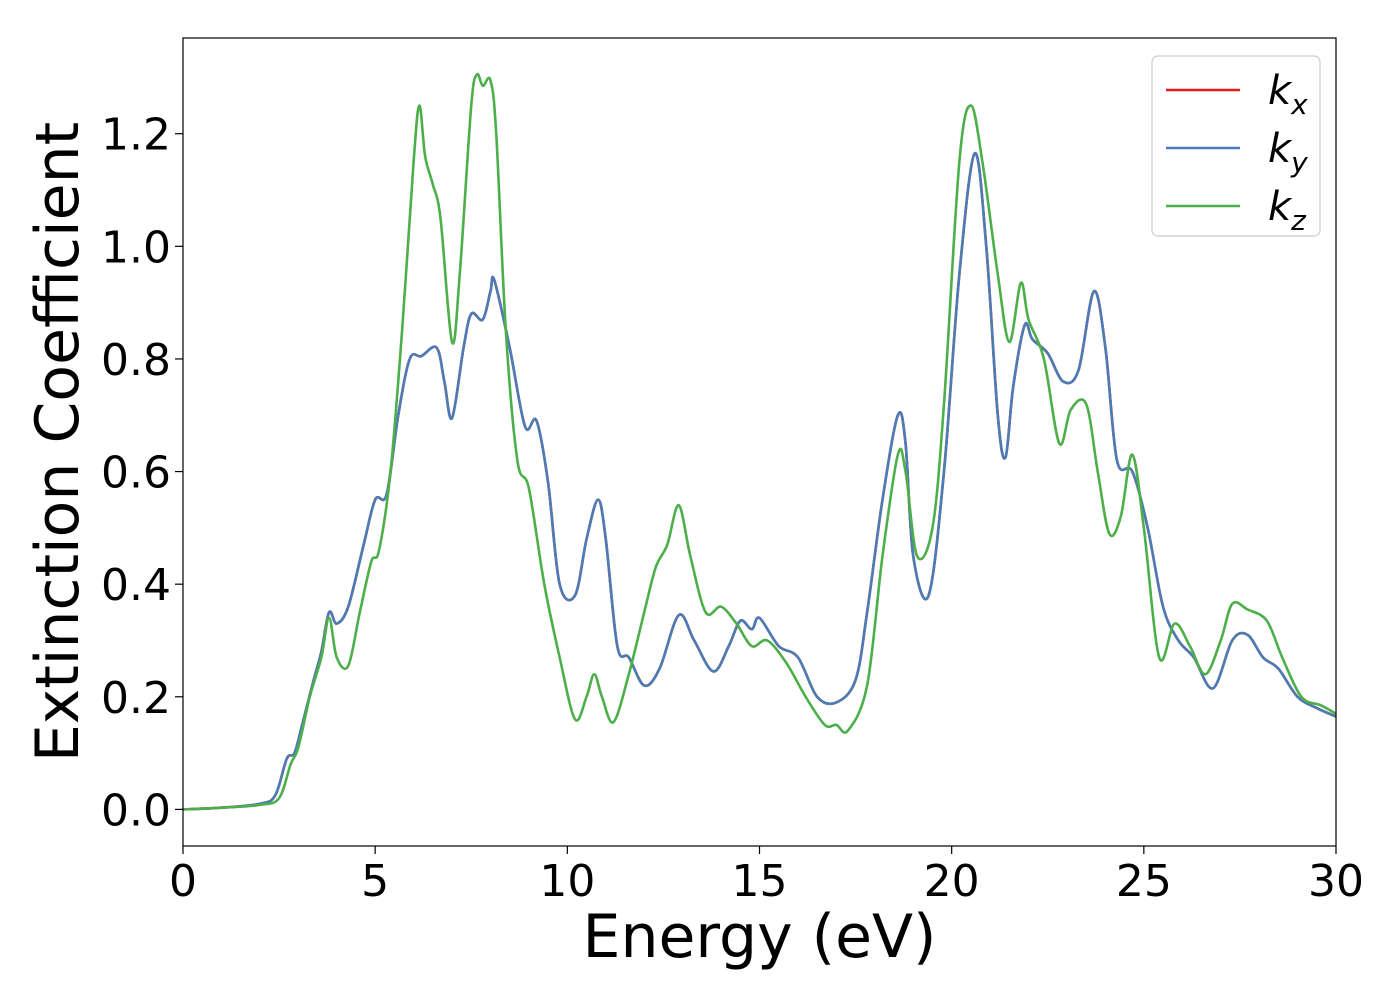  Describe the element at coordinates (1144, 881) in the screenshot. I see `x-tick-label: 25` at that location.